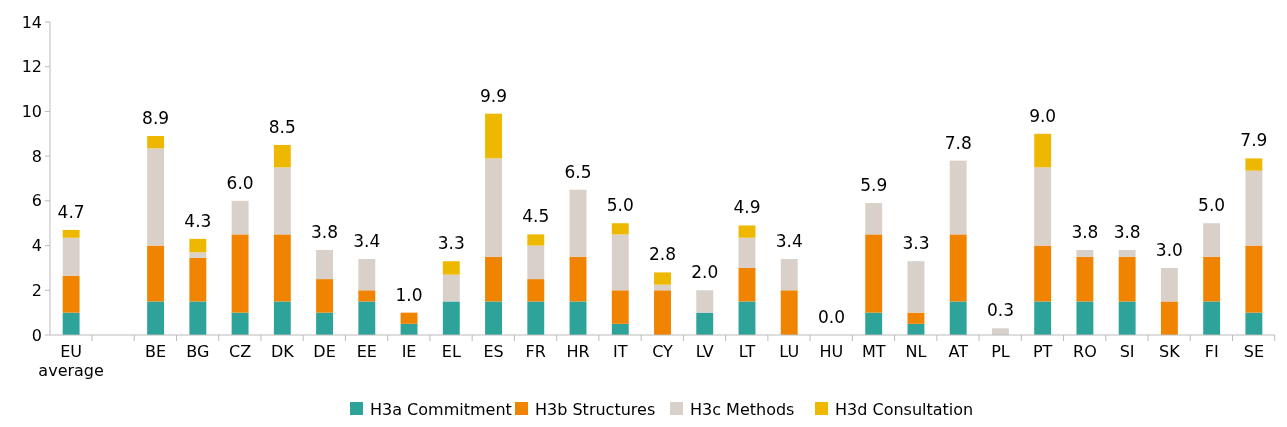  Describe the element at coordinates (1254, 140) in the screenshot. I see `total-label: 7.9` at that location.